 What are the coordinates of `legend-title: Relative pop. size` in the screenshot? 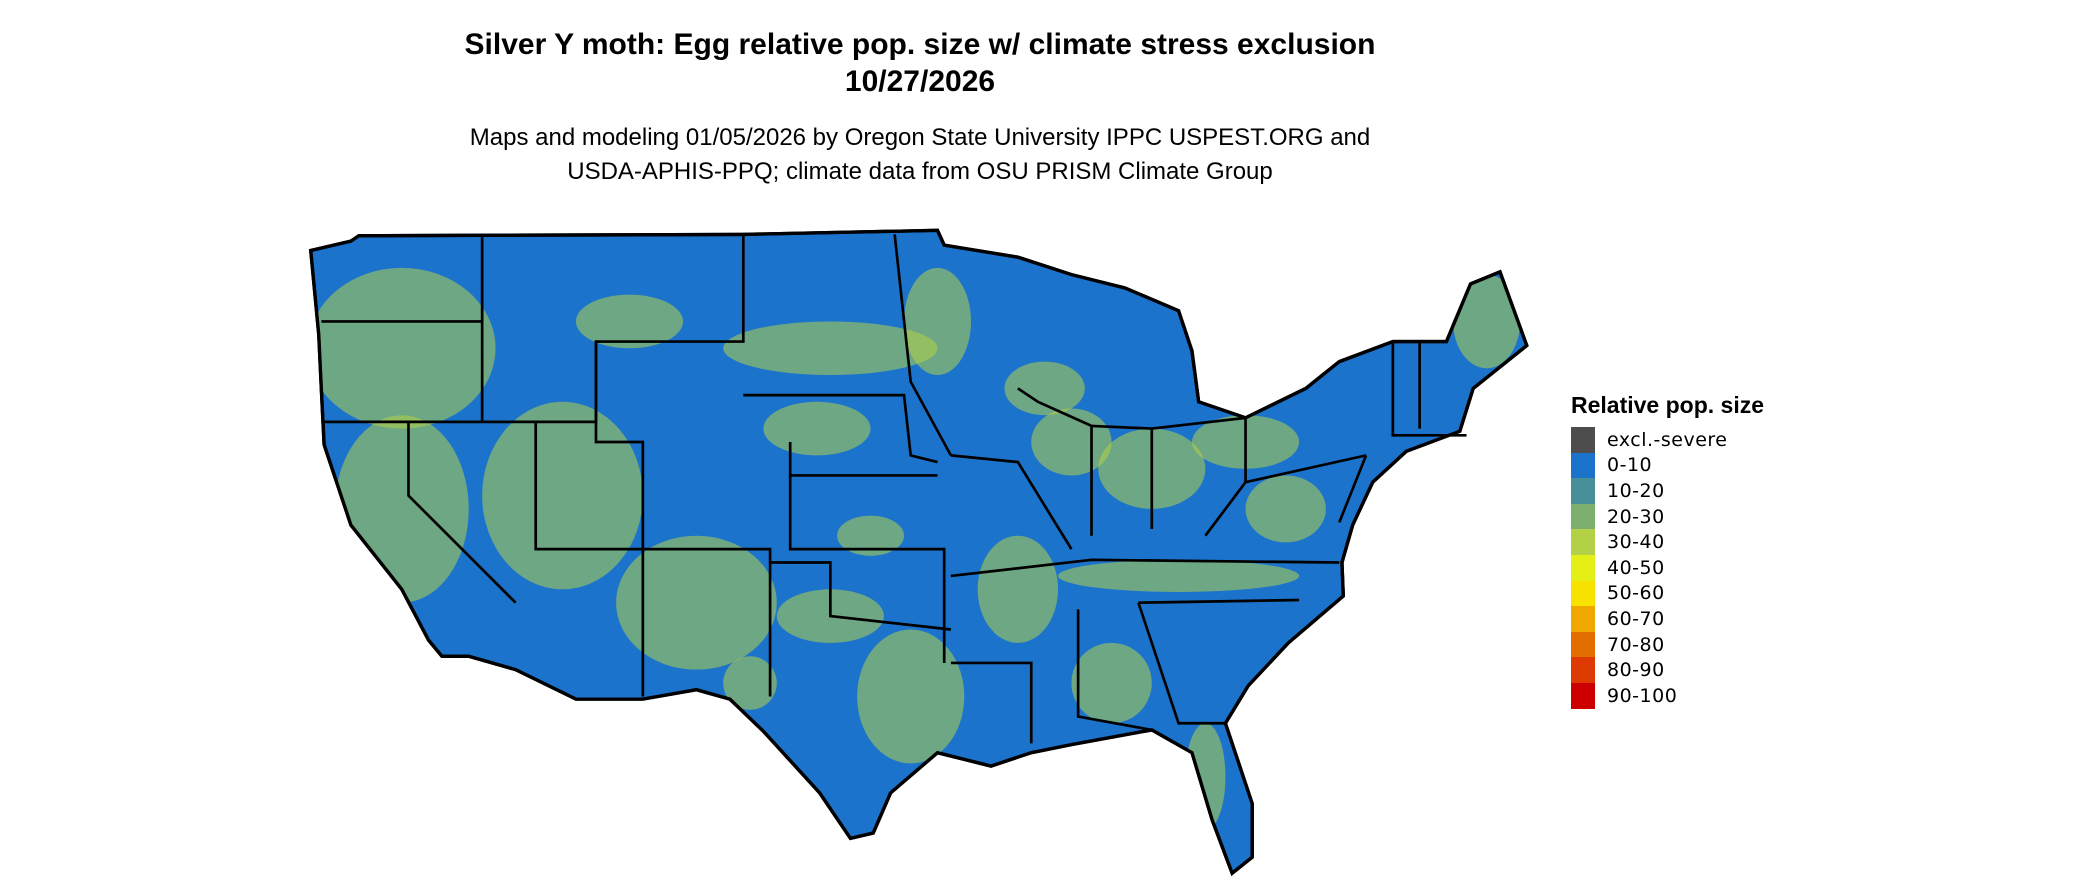 It's located at (1668, 405).